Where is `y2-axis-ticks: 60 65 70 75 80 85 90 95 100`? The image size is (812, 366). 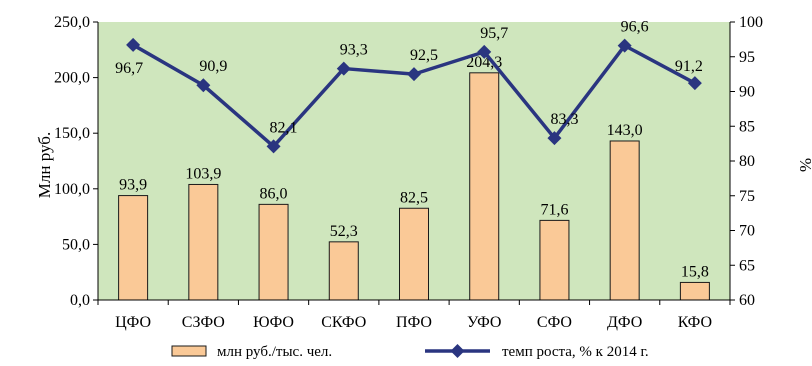
y2-axis-ticks: 60 65 70 75 80 85 90 95 100 is located at coordinates (746, 161).